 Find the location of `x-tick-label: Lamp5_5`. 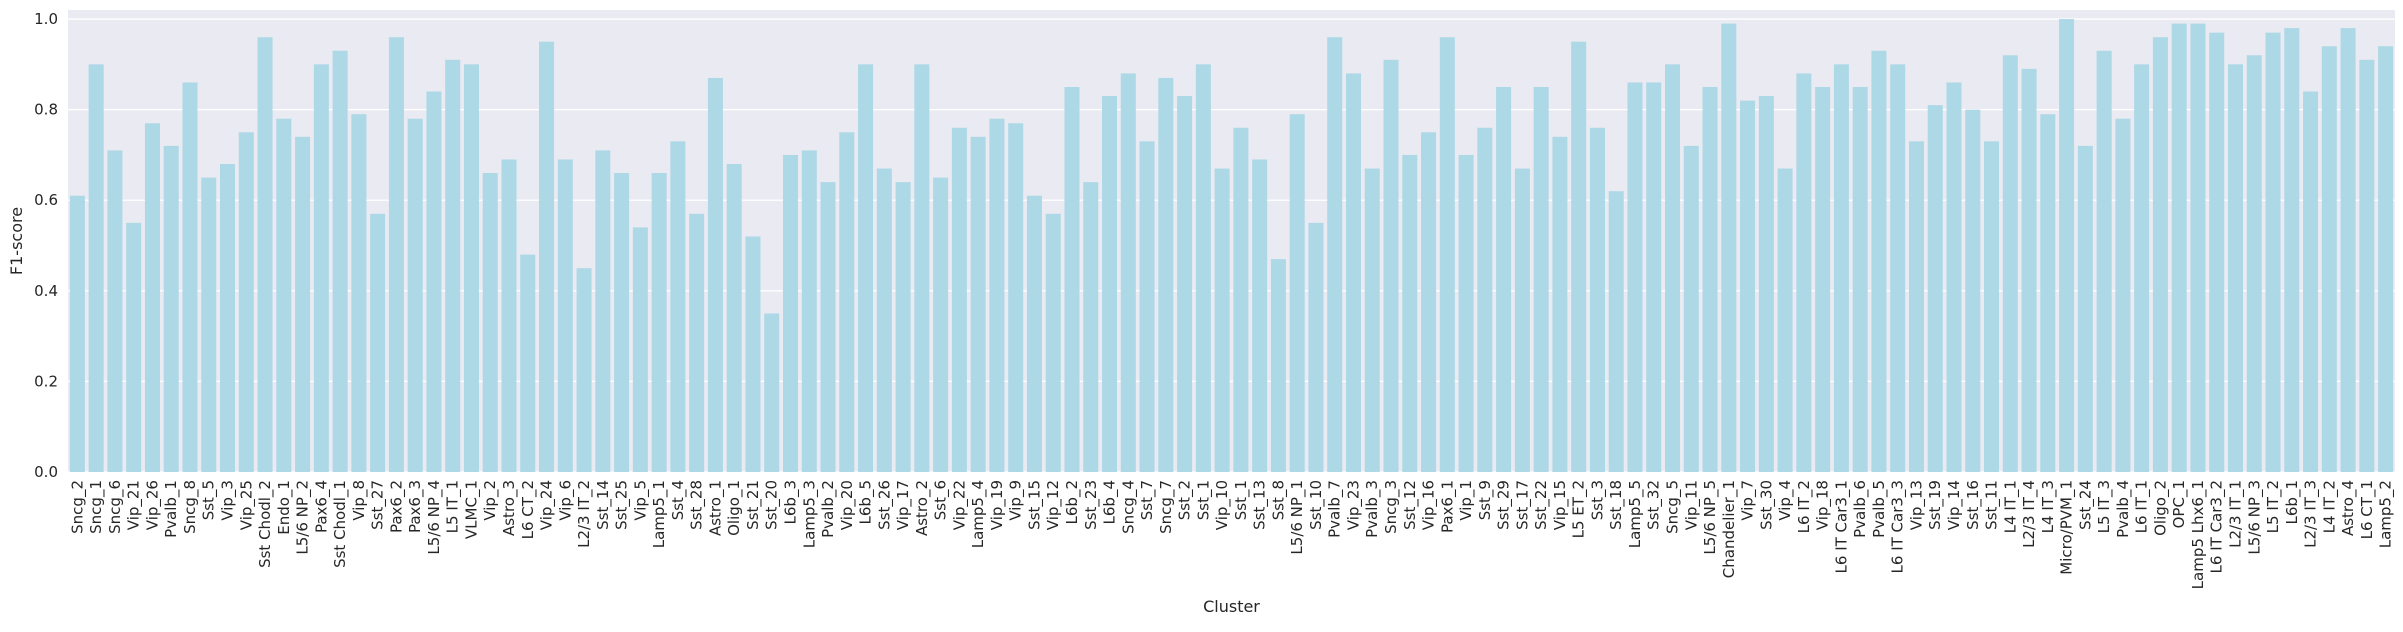

x-tick-label: Lamp5_5 is located at coordinates (1635, 514).